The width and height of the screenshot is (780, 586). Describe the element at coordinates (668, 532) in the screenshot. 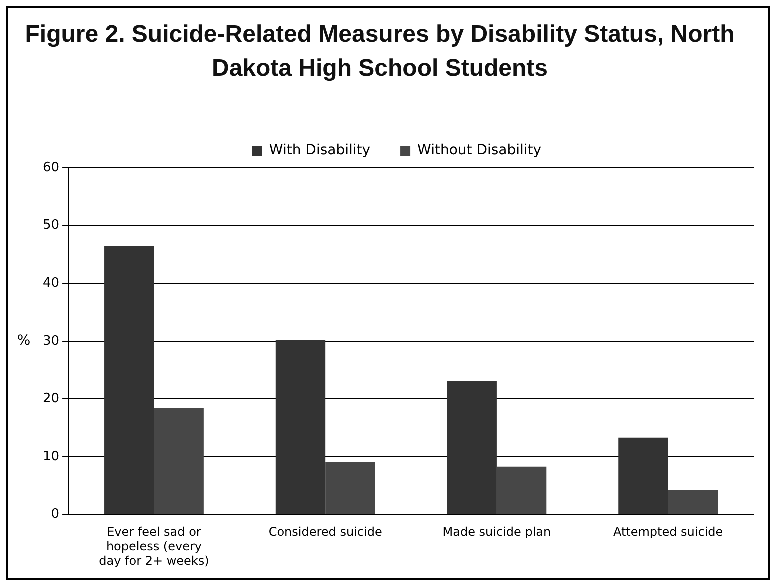

I see `x-tick-label: Attempted suicide` at that location.